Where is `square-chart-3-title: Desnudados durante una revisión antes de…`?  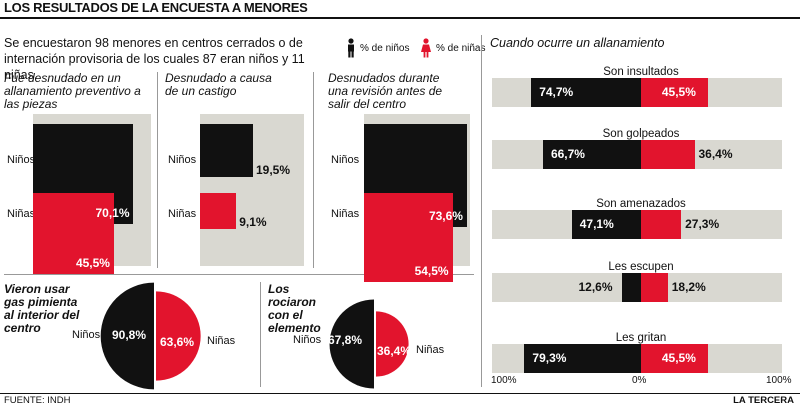
square-chart-3-title: Desnudados durante una revisión antes de… is located at coordinates (385, 91).